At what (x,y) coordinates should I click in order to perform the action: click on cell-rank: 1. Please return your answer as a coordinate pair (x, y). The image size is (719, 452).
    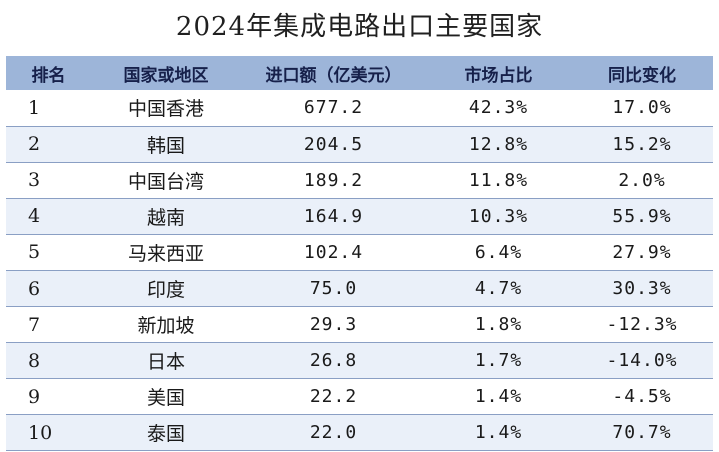
    Looking at the image, I should click on (48, 108).